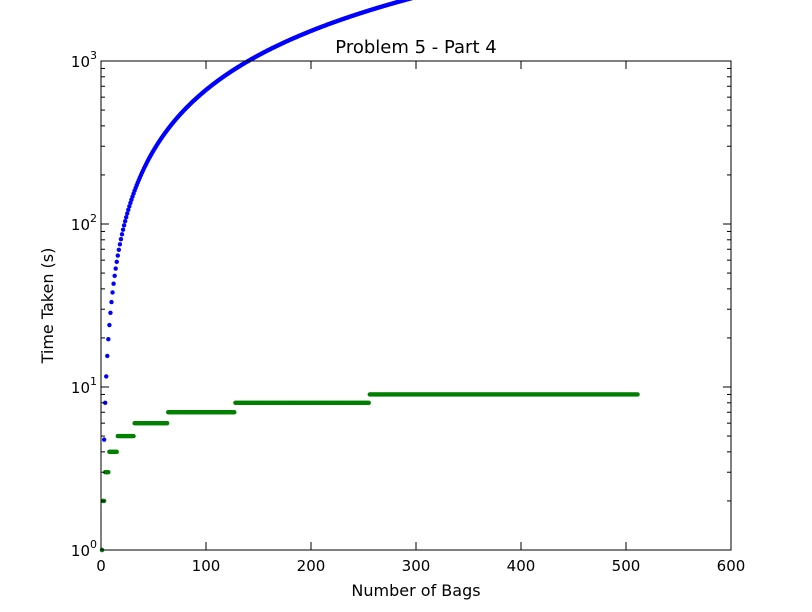  I want to click on x-tick-label: 400, so click(521, 566).